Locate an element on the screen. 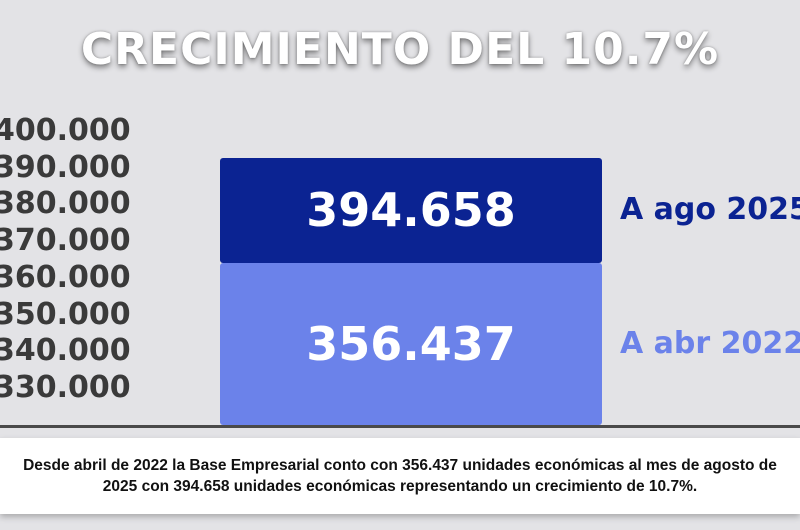 The width and height of the screenshot is (800, 530). bar-ago-2025: 394.658 is located at coordinates (411, 210).